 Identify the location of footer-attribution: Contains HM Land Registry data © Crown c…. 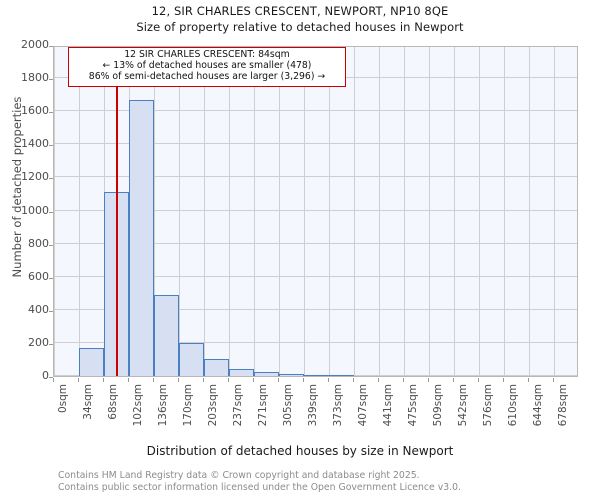
(259, 482).